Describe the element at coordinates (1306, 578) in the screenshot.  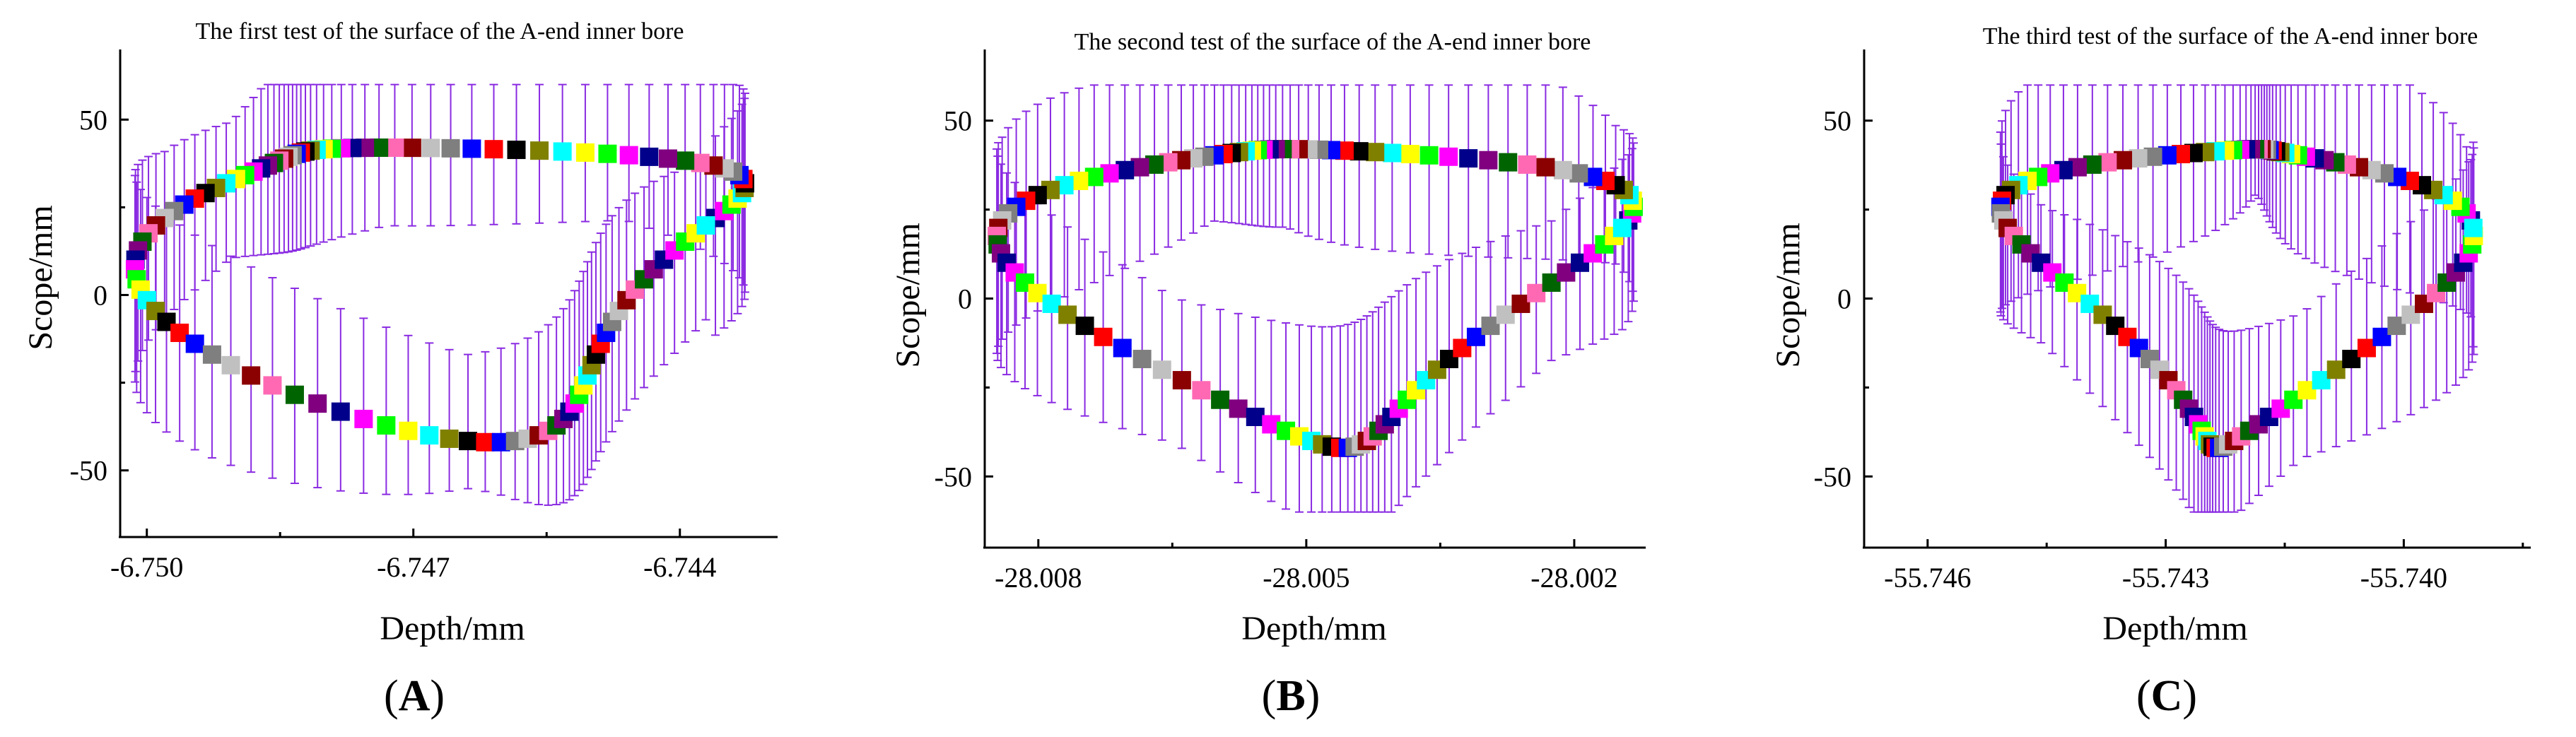
I see `x-tick-label: -28.005` at that location.